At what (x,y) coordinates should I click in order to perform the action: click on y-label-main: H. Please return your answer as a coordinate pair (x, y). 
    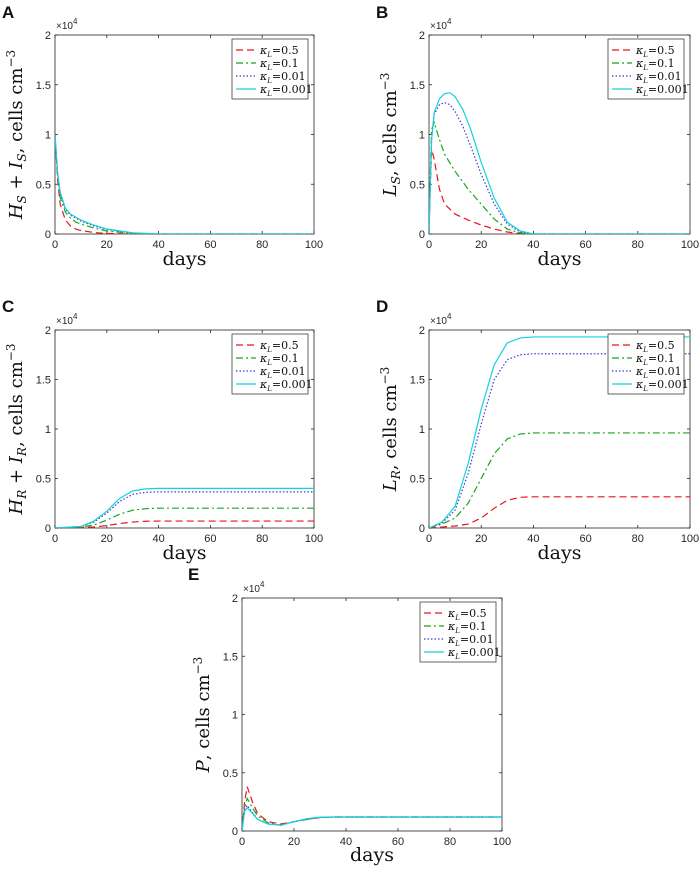
    Looking at the image, I should click on (16, 506).